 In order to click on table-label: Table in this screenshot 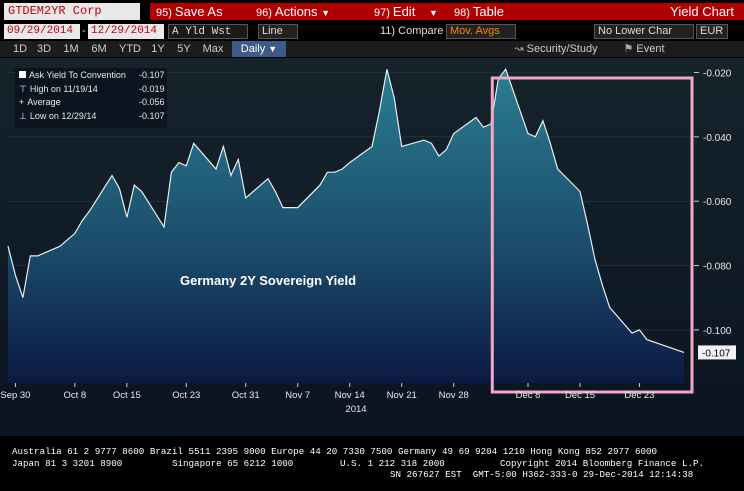, I will do `click(488, 11)`.